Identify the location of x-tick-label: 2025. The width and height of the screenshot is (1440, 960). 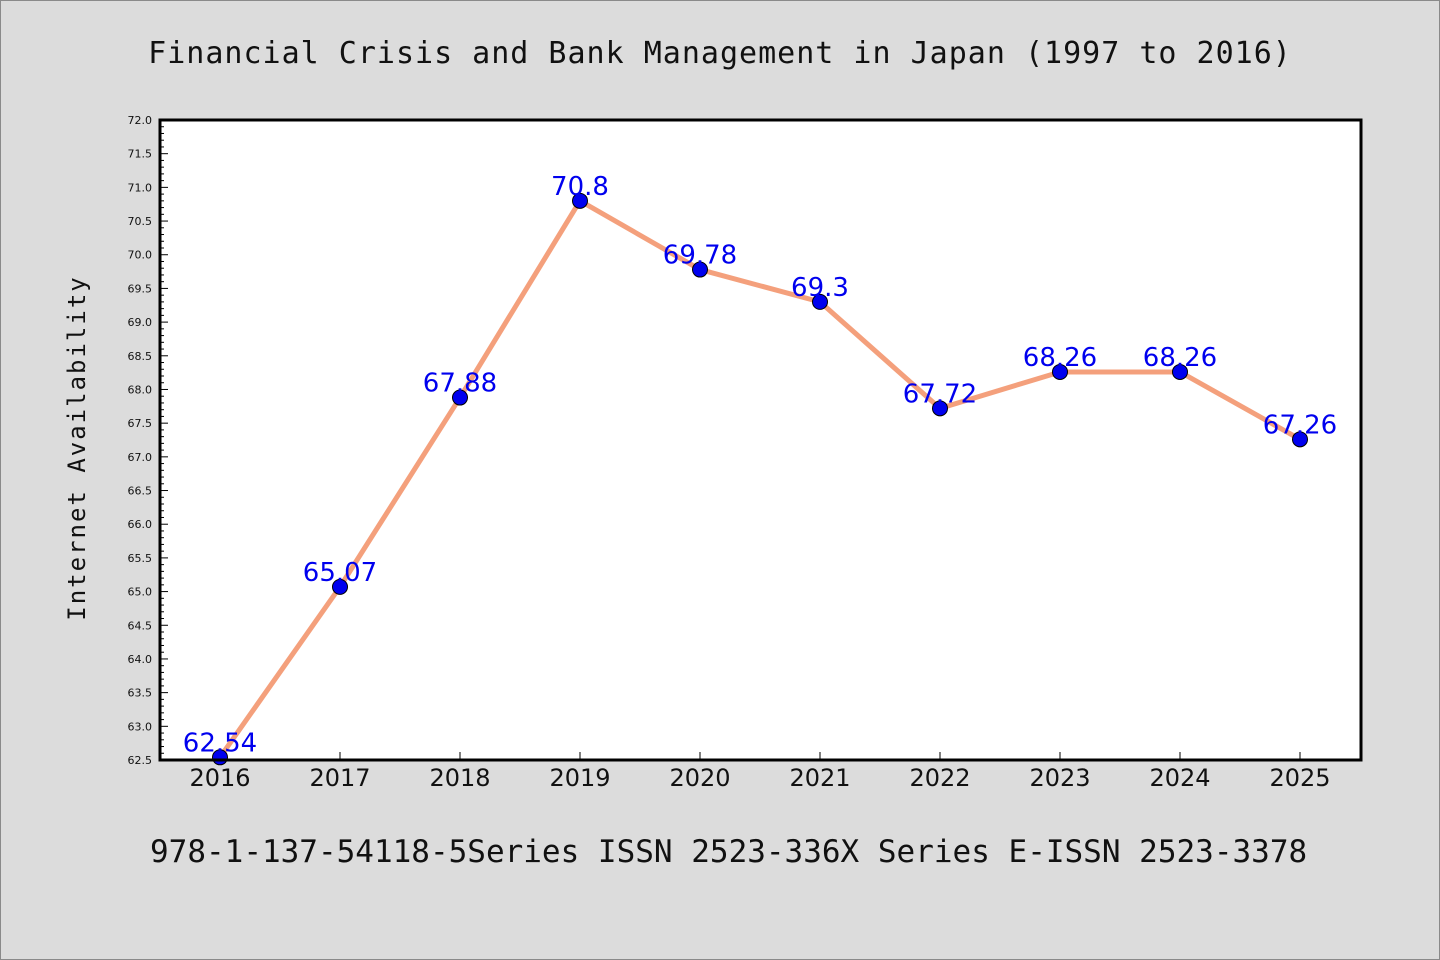
(1299, 778).